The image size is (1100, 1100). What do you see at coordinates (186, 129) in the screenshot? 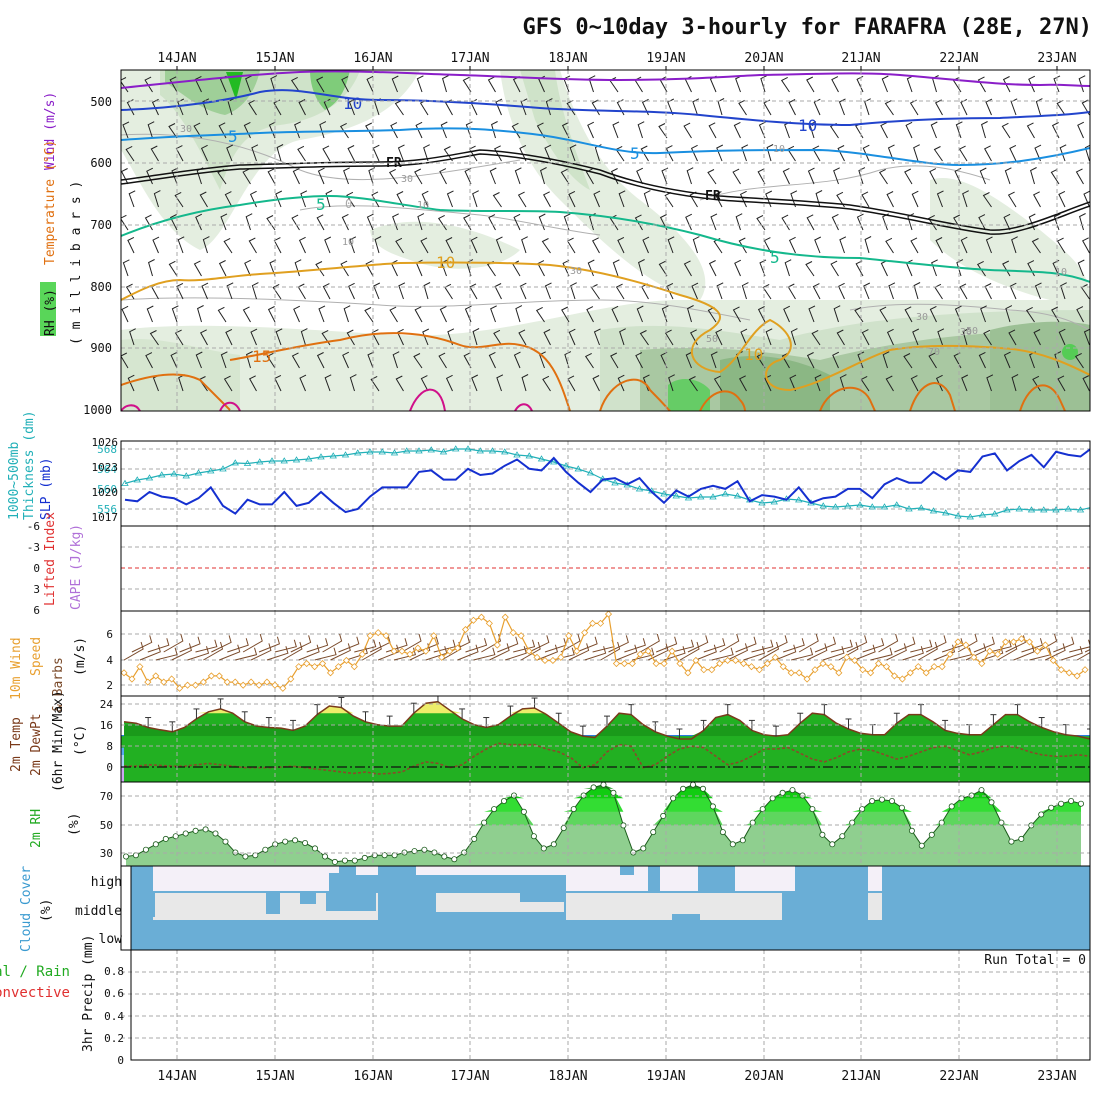
I see `rh-label: 30` at bounding box center [186, 129].